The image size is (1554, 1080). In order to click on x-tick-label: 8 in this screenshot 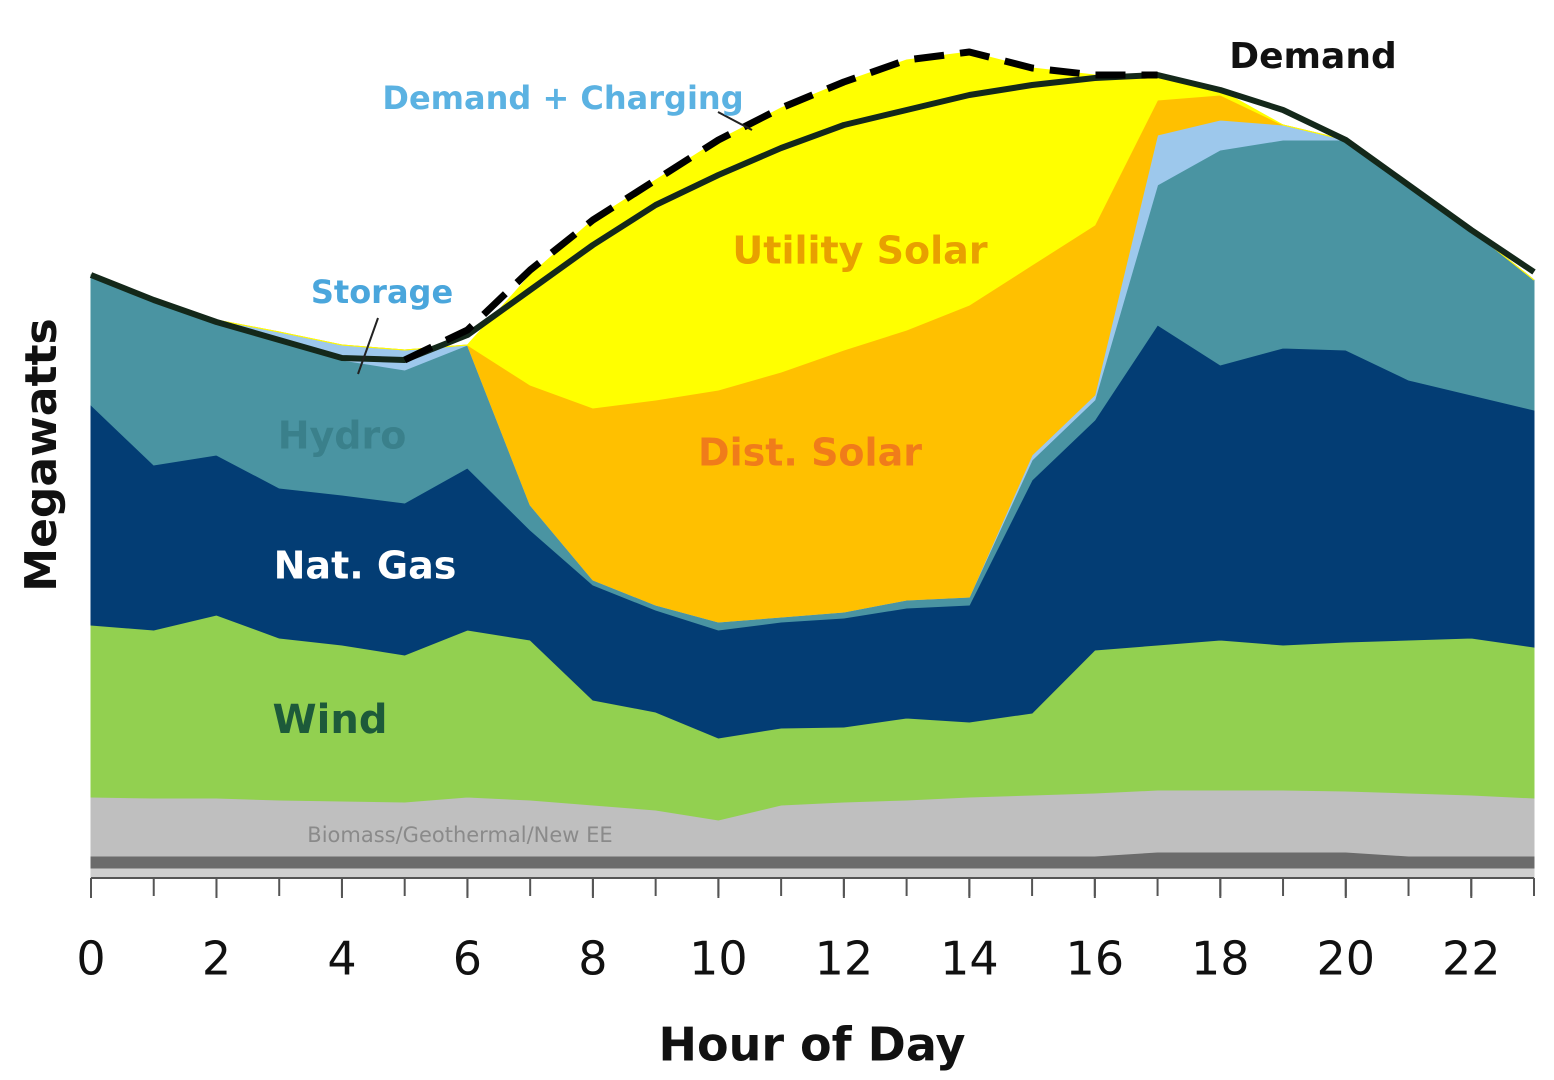, I will do `click(592, 959)`.